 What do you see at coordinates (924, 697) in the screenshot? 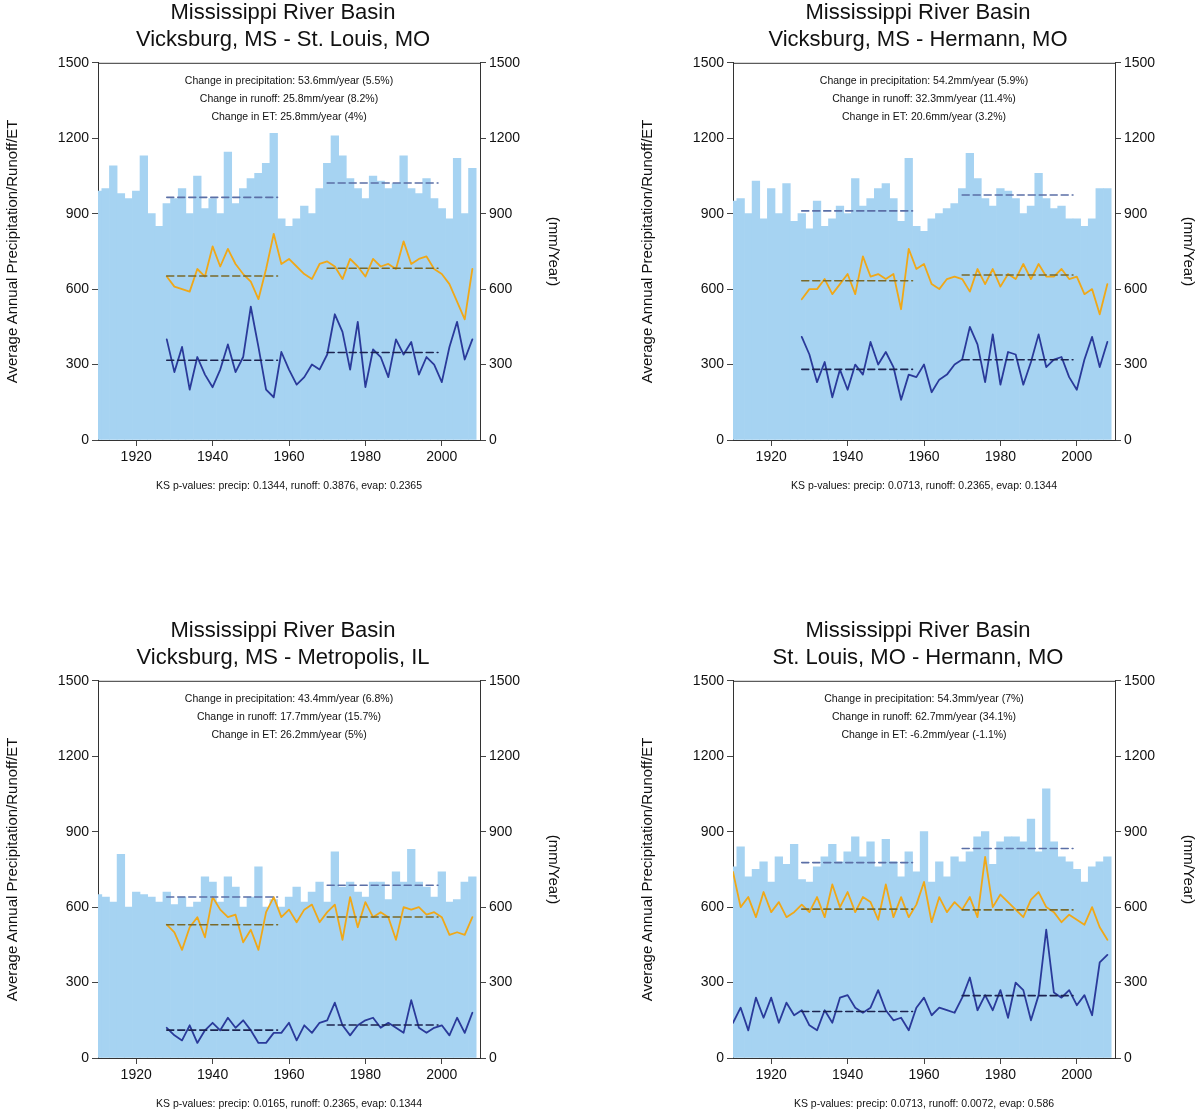
I see `annotation: Change in precipitation: 54.3mm/year (7%)` at bounding box center [924, 697].